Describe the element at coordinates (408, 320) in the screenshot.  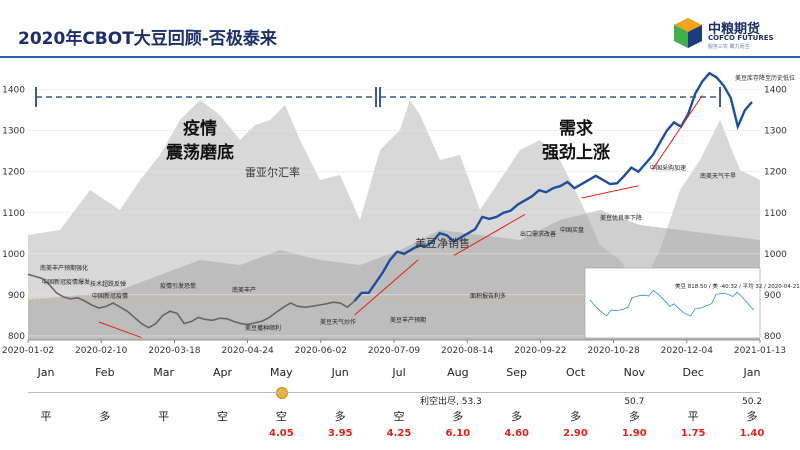
I see `annotation-note: 美豆丰产预期` at that location.